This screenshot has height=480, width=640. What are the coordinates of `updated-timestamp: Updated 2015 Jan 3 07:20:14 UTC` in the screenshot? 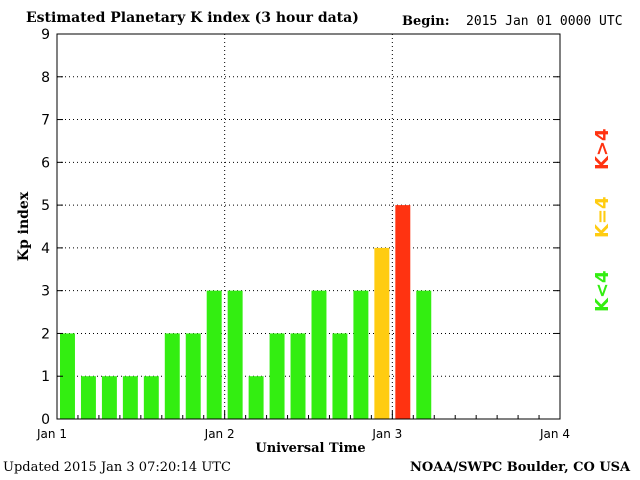 It's located at (117, 467).